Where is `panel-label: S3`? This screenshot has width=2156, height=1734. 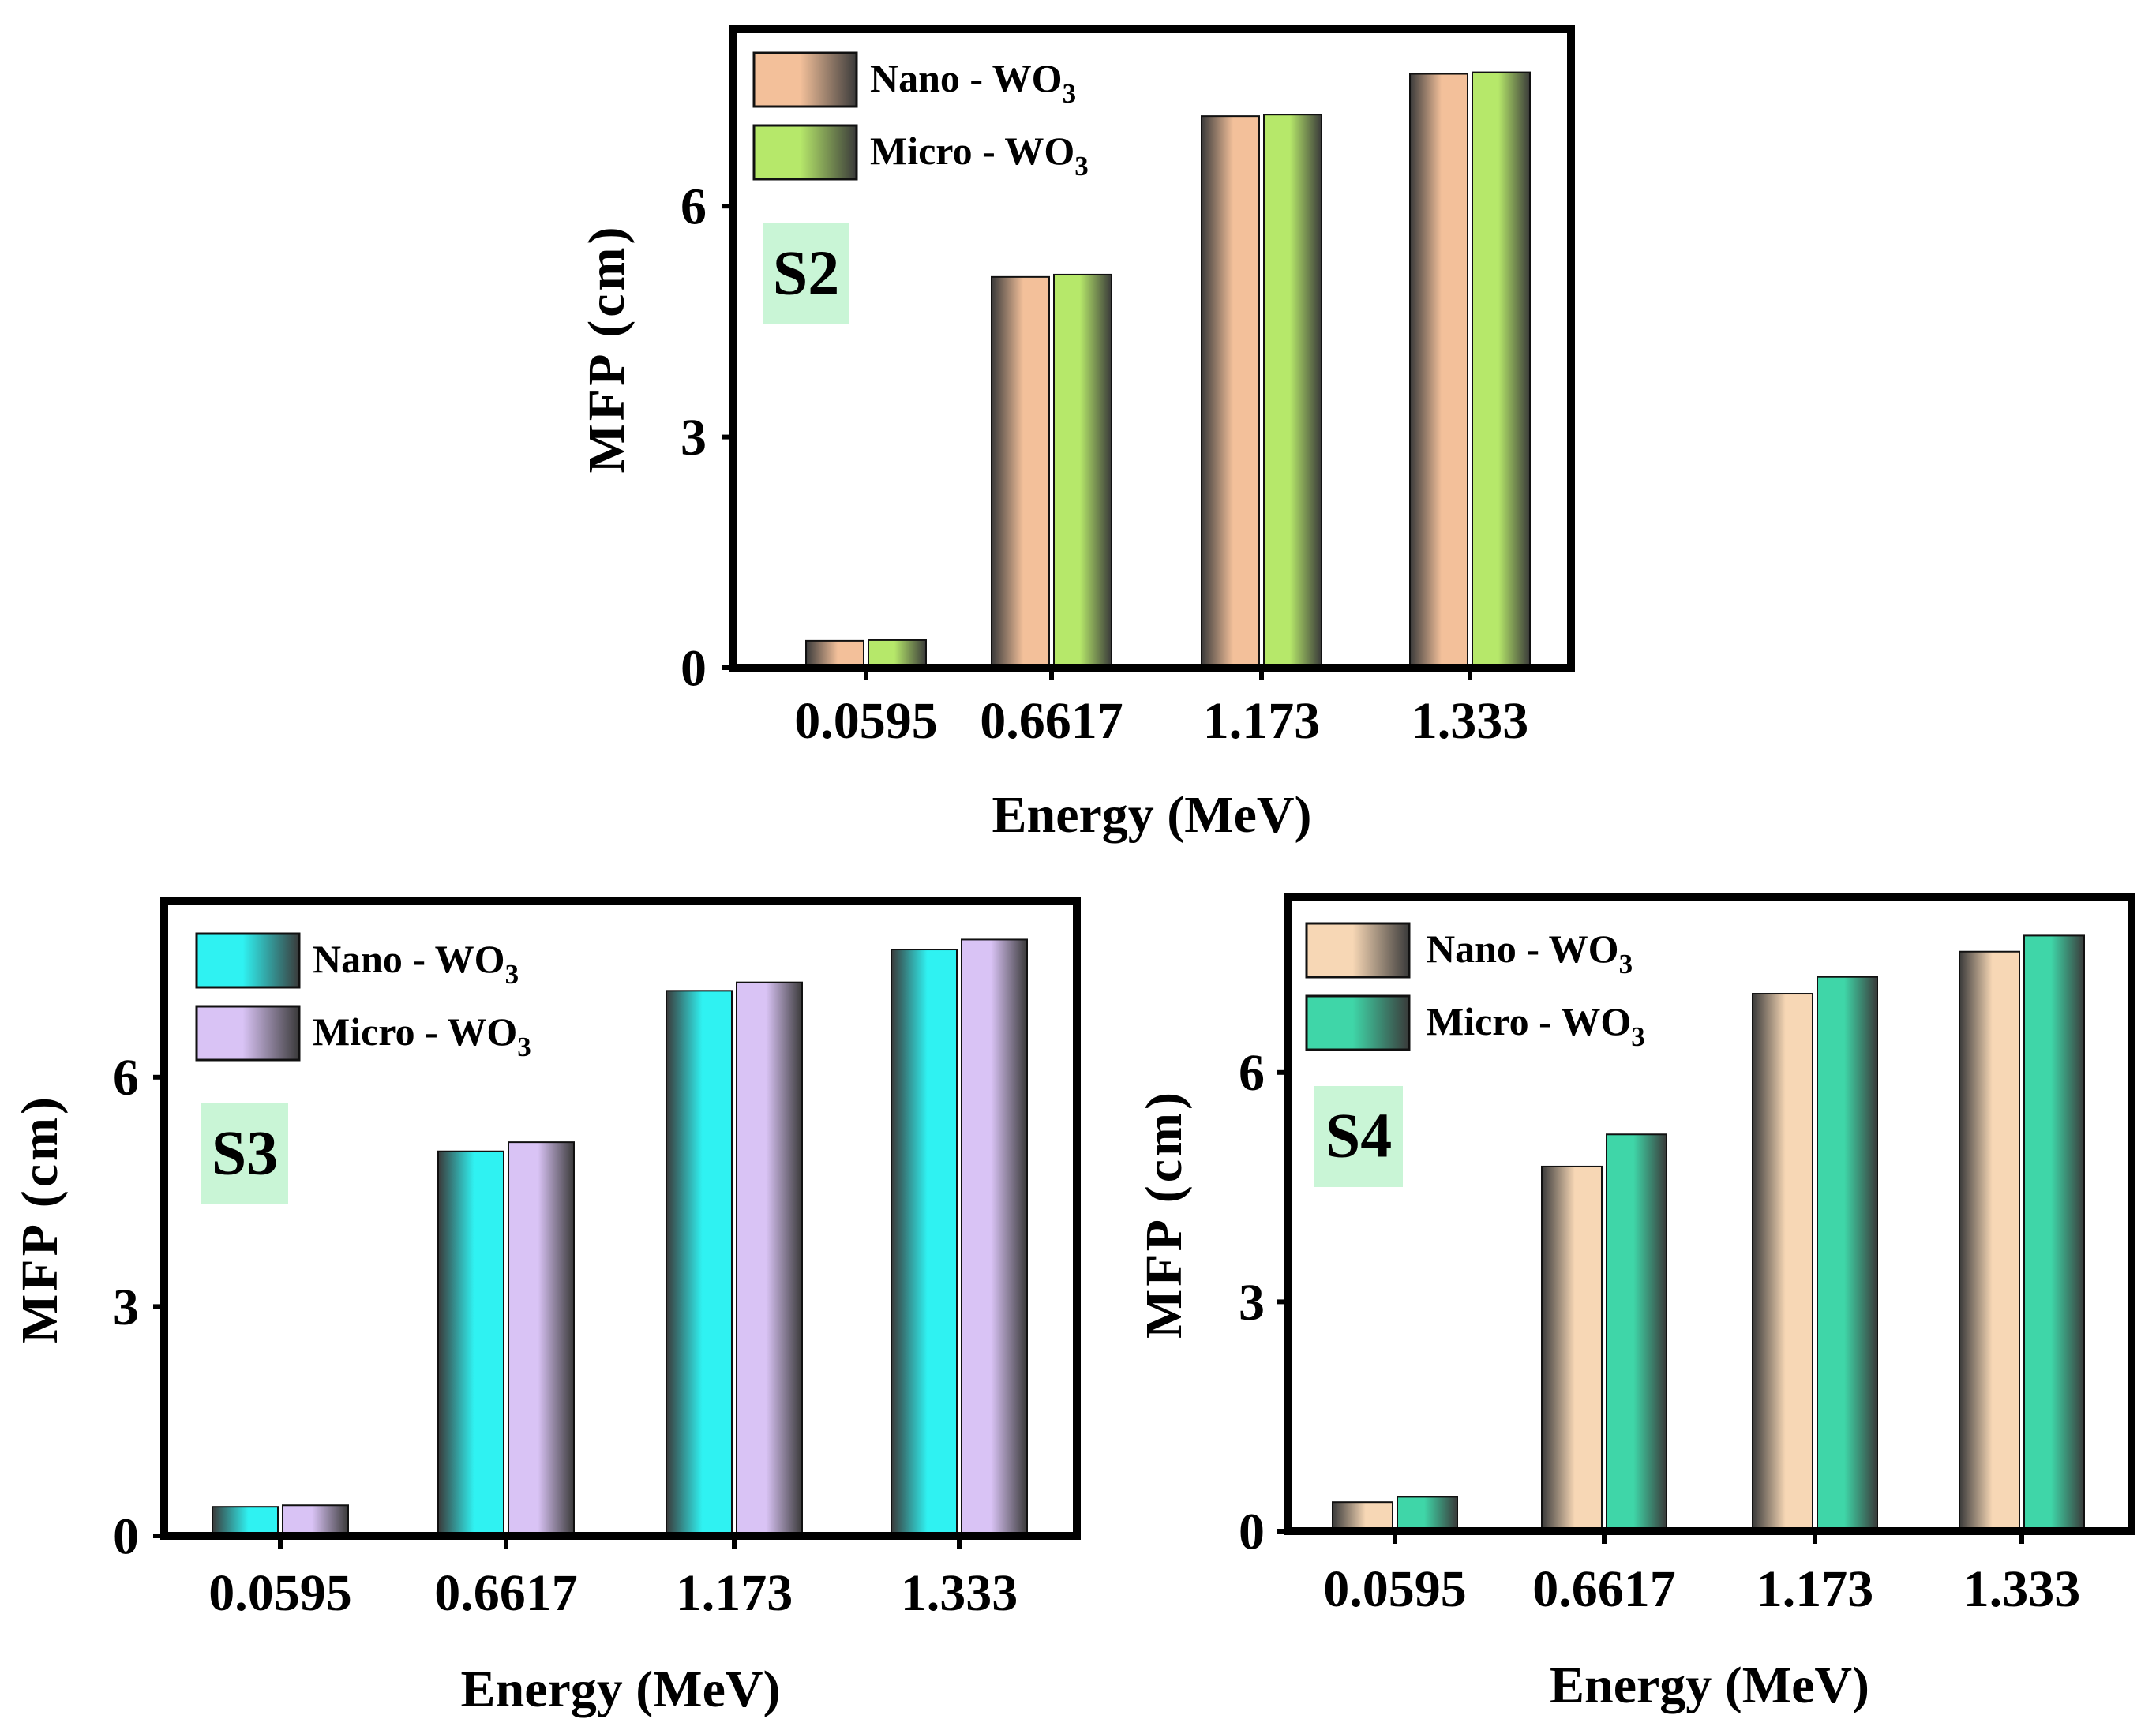
panel-label: S3 is located at coordinates (245, 1154).